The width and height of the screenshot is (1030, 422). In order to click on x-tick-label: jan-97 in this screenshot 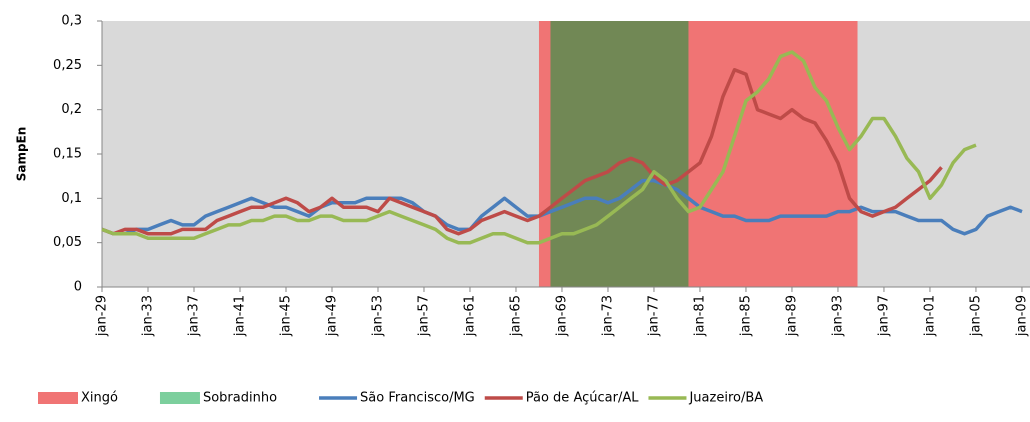, I will do `click(883, 316)`.